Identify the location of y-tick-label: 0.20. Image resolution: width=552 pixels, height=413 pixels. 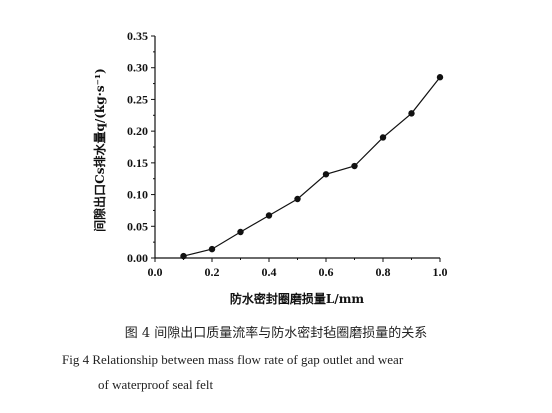
(137, 131).